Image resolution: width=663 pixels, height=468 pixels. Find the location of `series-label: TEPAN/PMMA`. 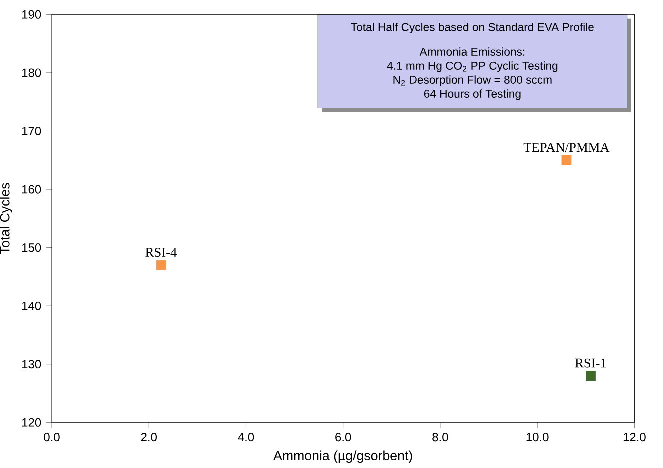

series-label: TEPAN/PMMA is located at coordinates (567, 147).